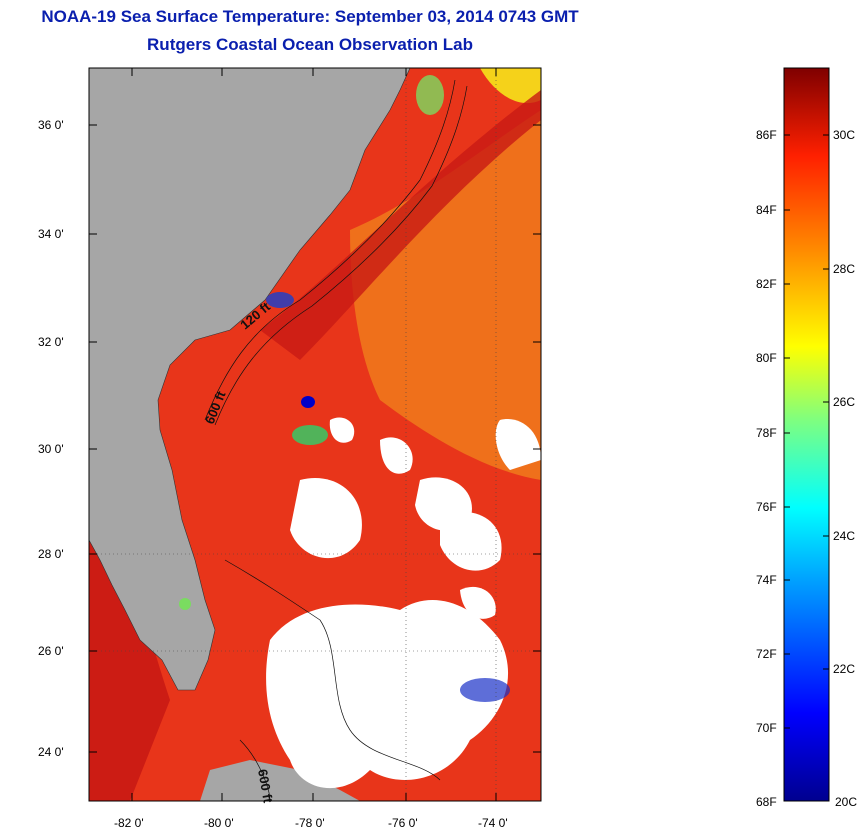 Image resolution: width=865 pixels, height=832 pixels. What do you see at coordinates (844, 402) in the screenshot?
I see `colorbar-c-label: 26C` at bounding box center [844, 402].